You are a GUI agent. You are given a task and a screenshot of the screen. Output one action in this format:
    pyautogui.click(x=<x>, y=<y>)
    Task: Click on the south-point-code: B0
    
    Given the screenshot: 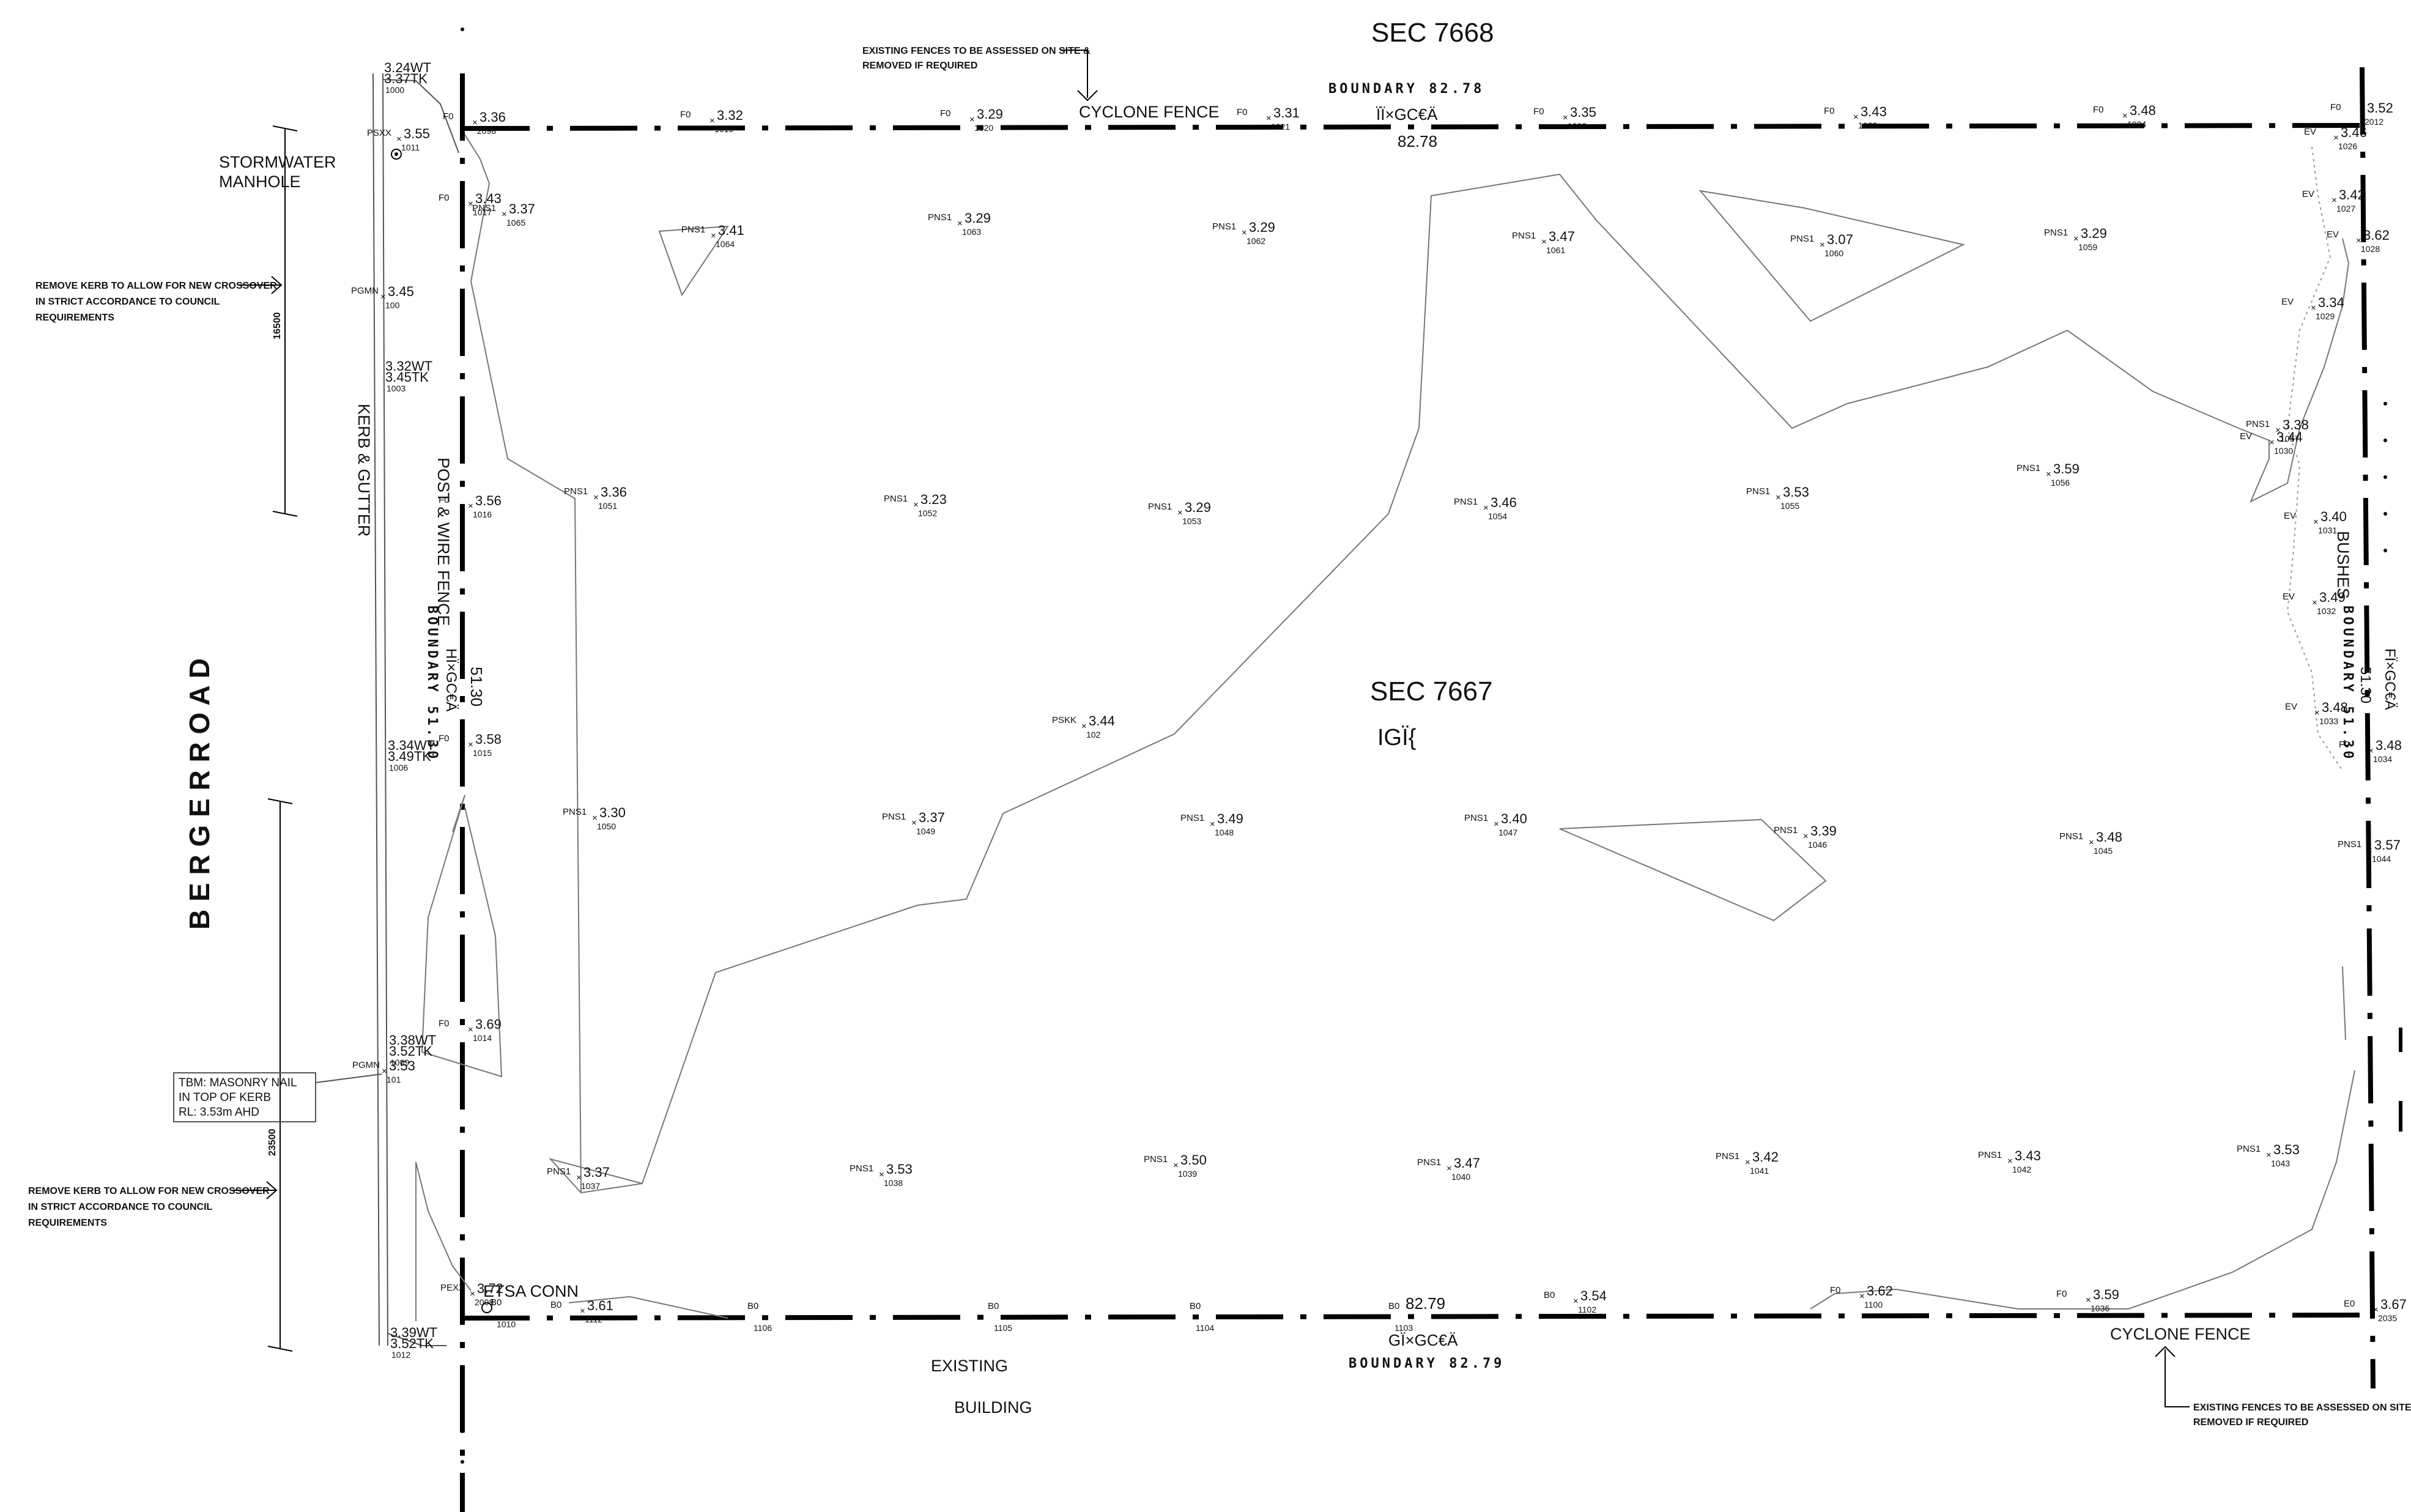 What is the action you would take?
    pyautogui.click(x=993, y=1306)
    